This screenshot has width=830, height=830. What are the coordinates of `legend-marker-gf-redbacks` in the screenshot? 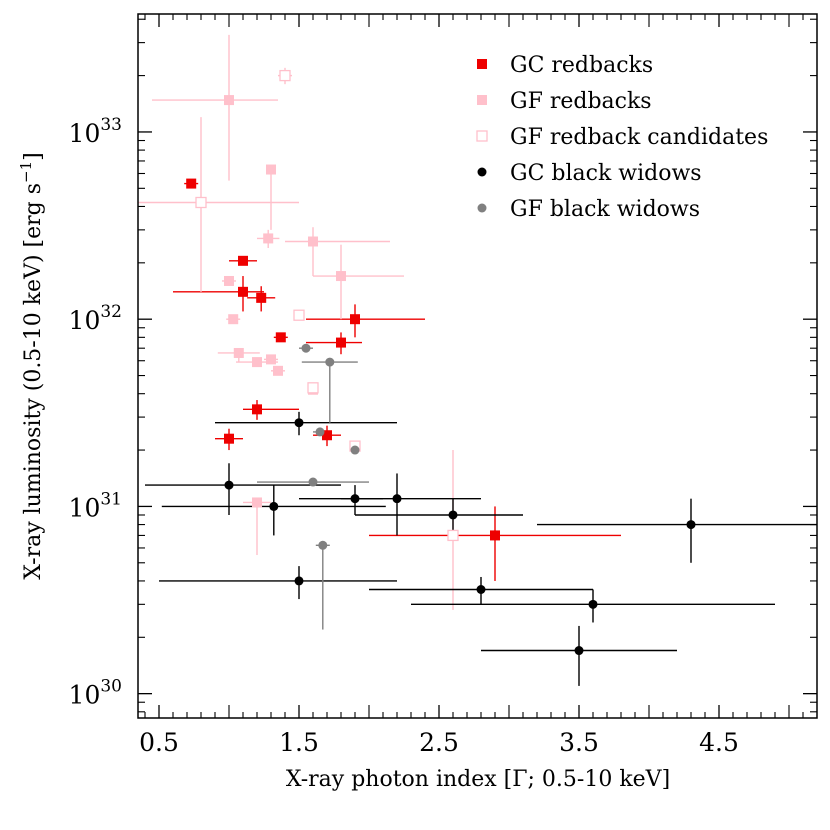 It's located at (482, 100).